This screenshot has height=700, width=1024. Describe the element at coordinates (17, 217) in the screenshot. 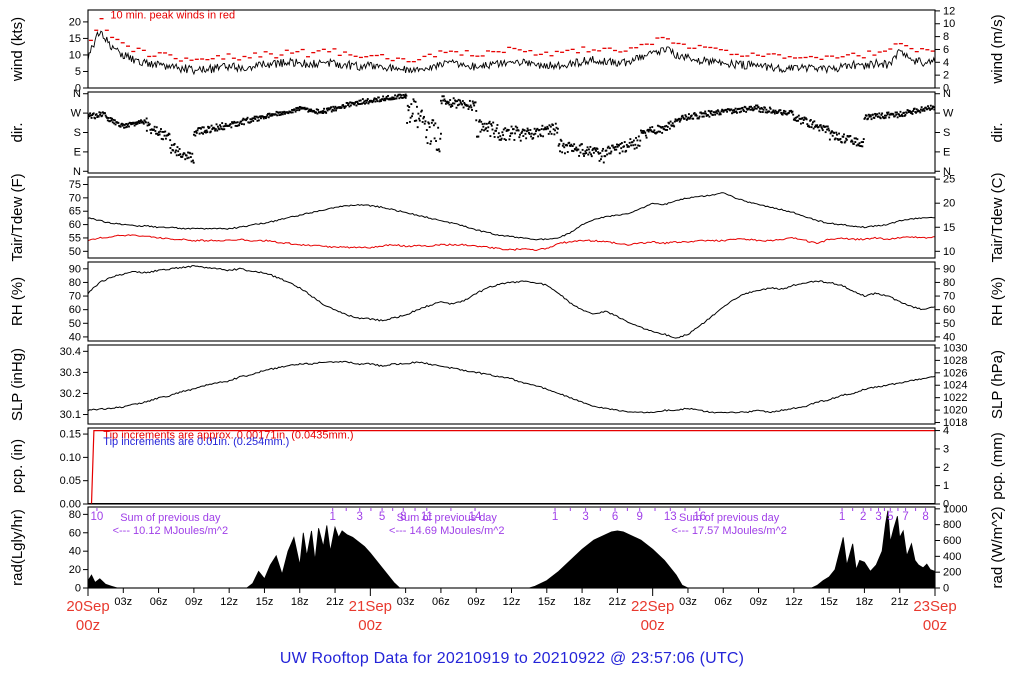

I see `axis-label-left-tair_tdew: Tair/Tdew (F)` at that location.